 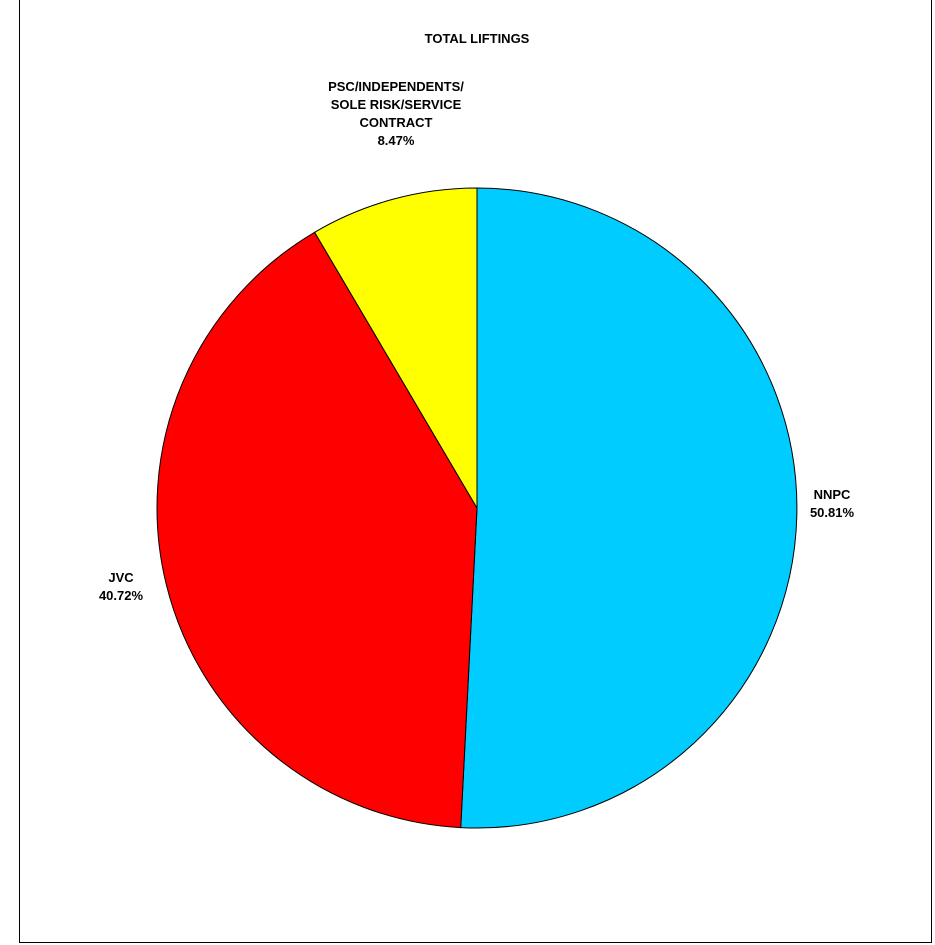 What do you see at coordinates (121, 586) in the screenshot?
I see `slice-label-jvc: JVC 40.72%` at bounding box center [121, 586].